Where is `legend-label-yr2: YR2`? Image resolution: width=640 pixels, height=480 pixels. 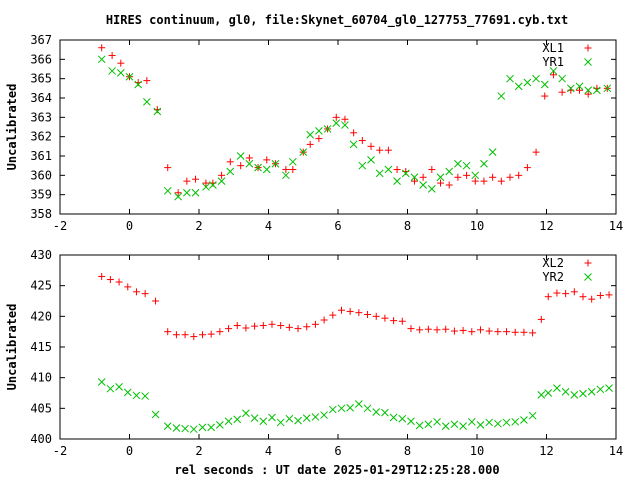 legend-label-yr2: YR2 is located at coordinates (553, 277).